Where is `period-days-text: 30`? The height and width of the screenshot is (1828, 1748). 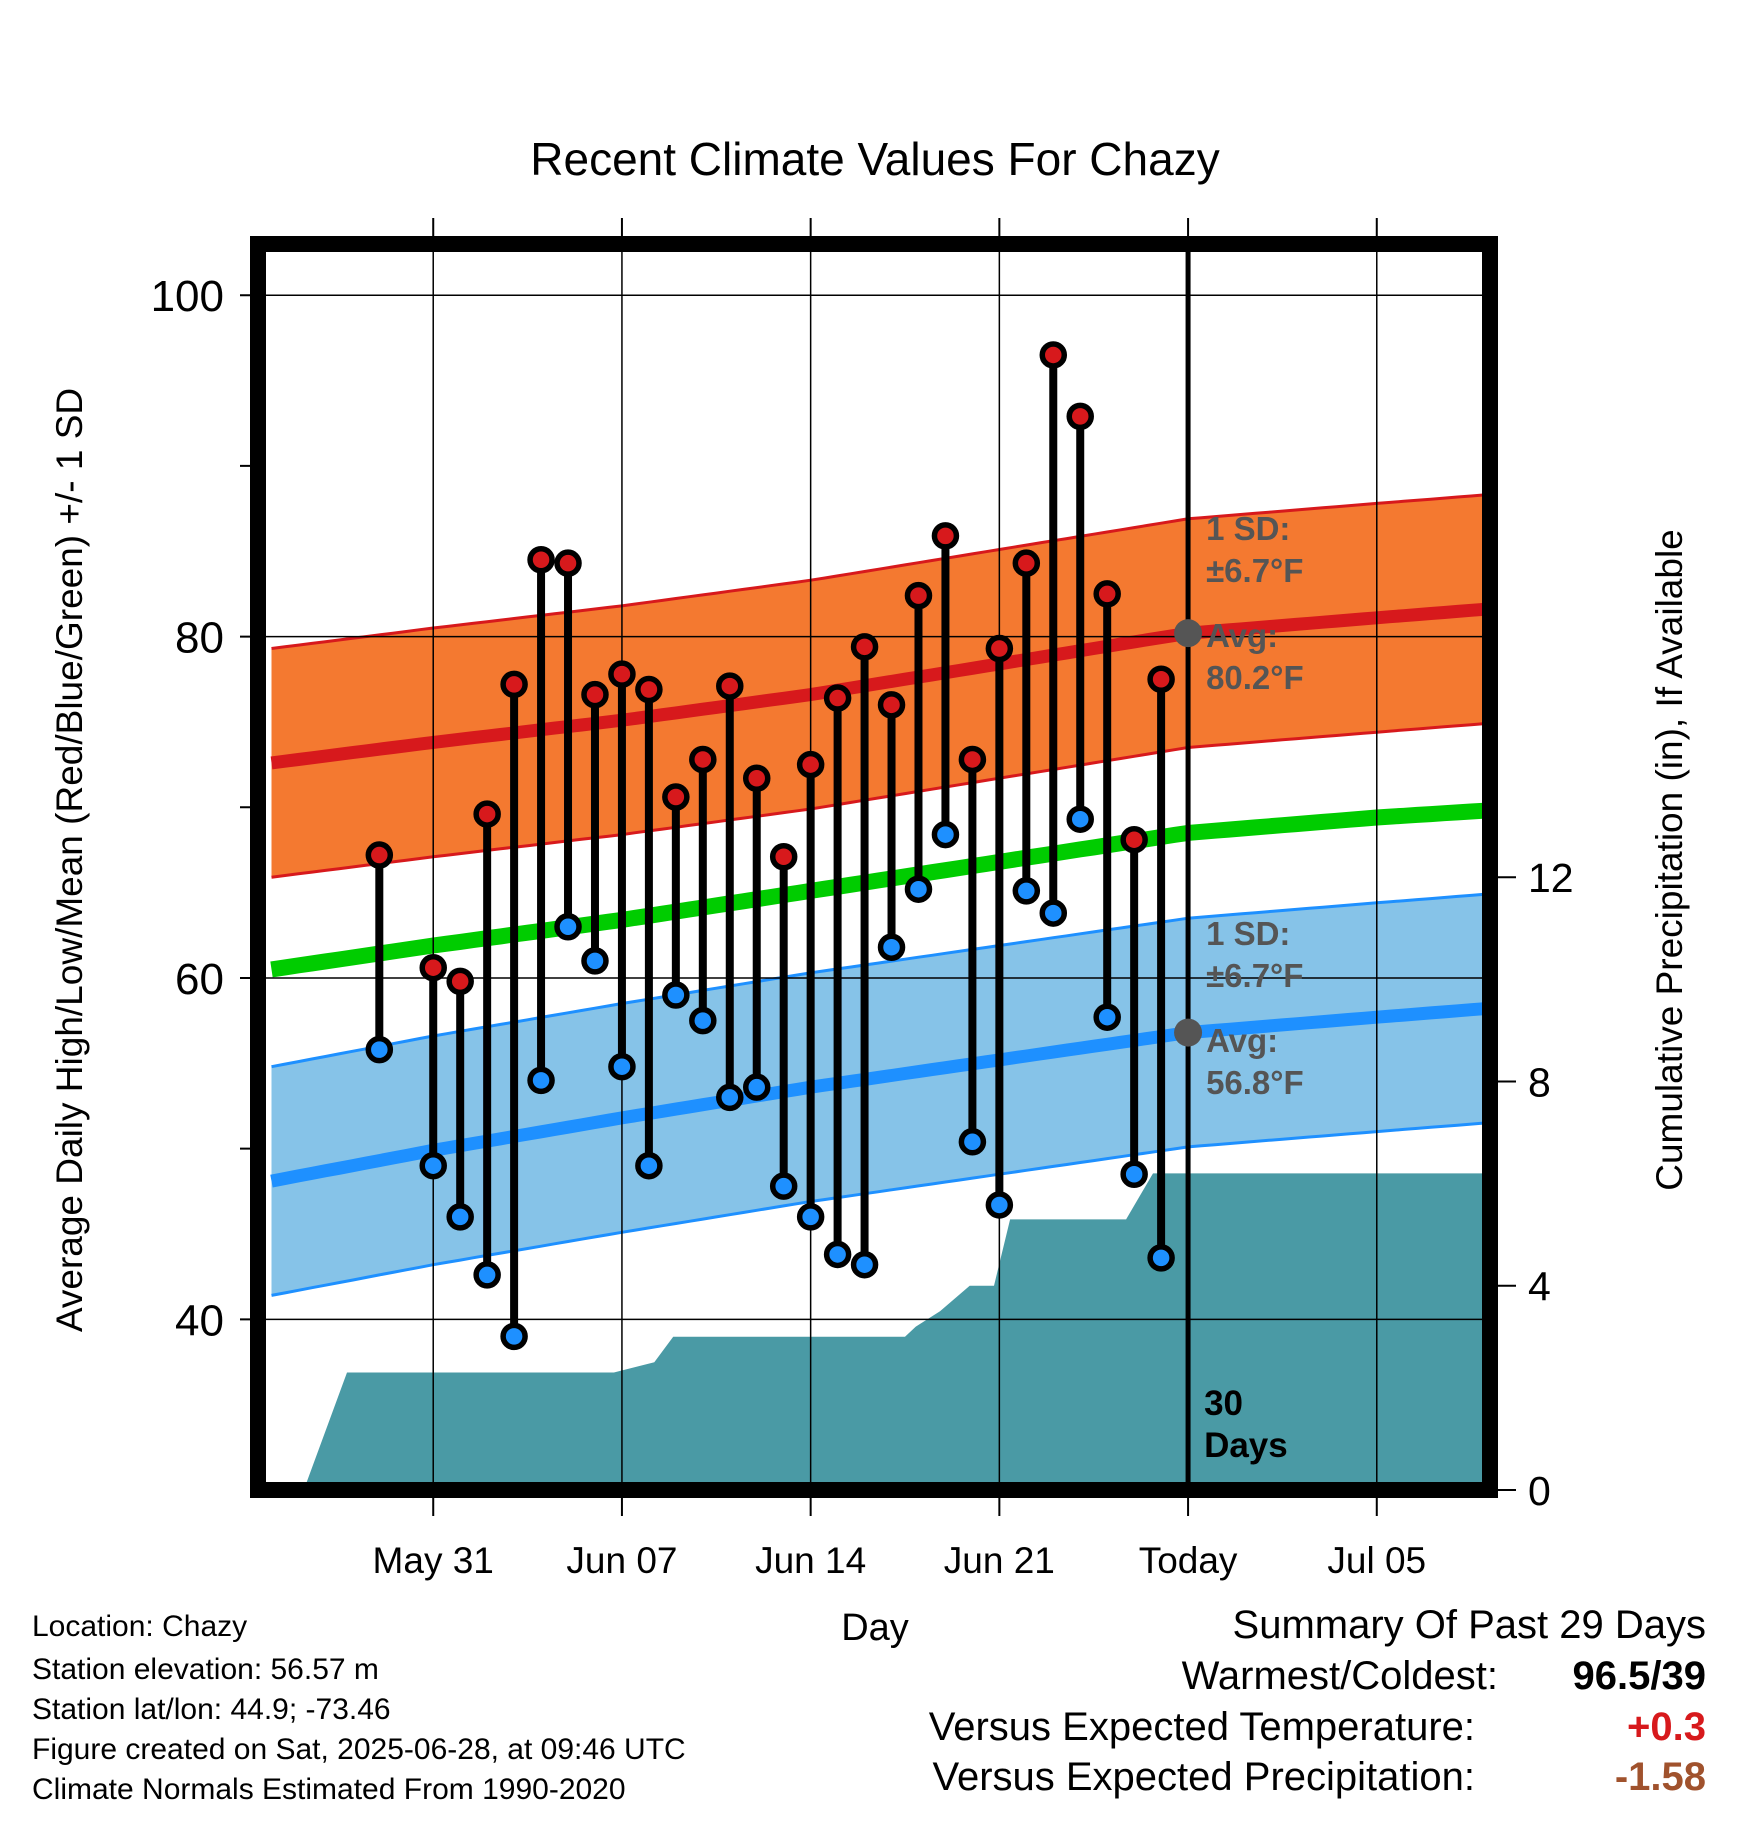 period-days-text: 30 is located at coordinates (1223, 1403).